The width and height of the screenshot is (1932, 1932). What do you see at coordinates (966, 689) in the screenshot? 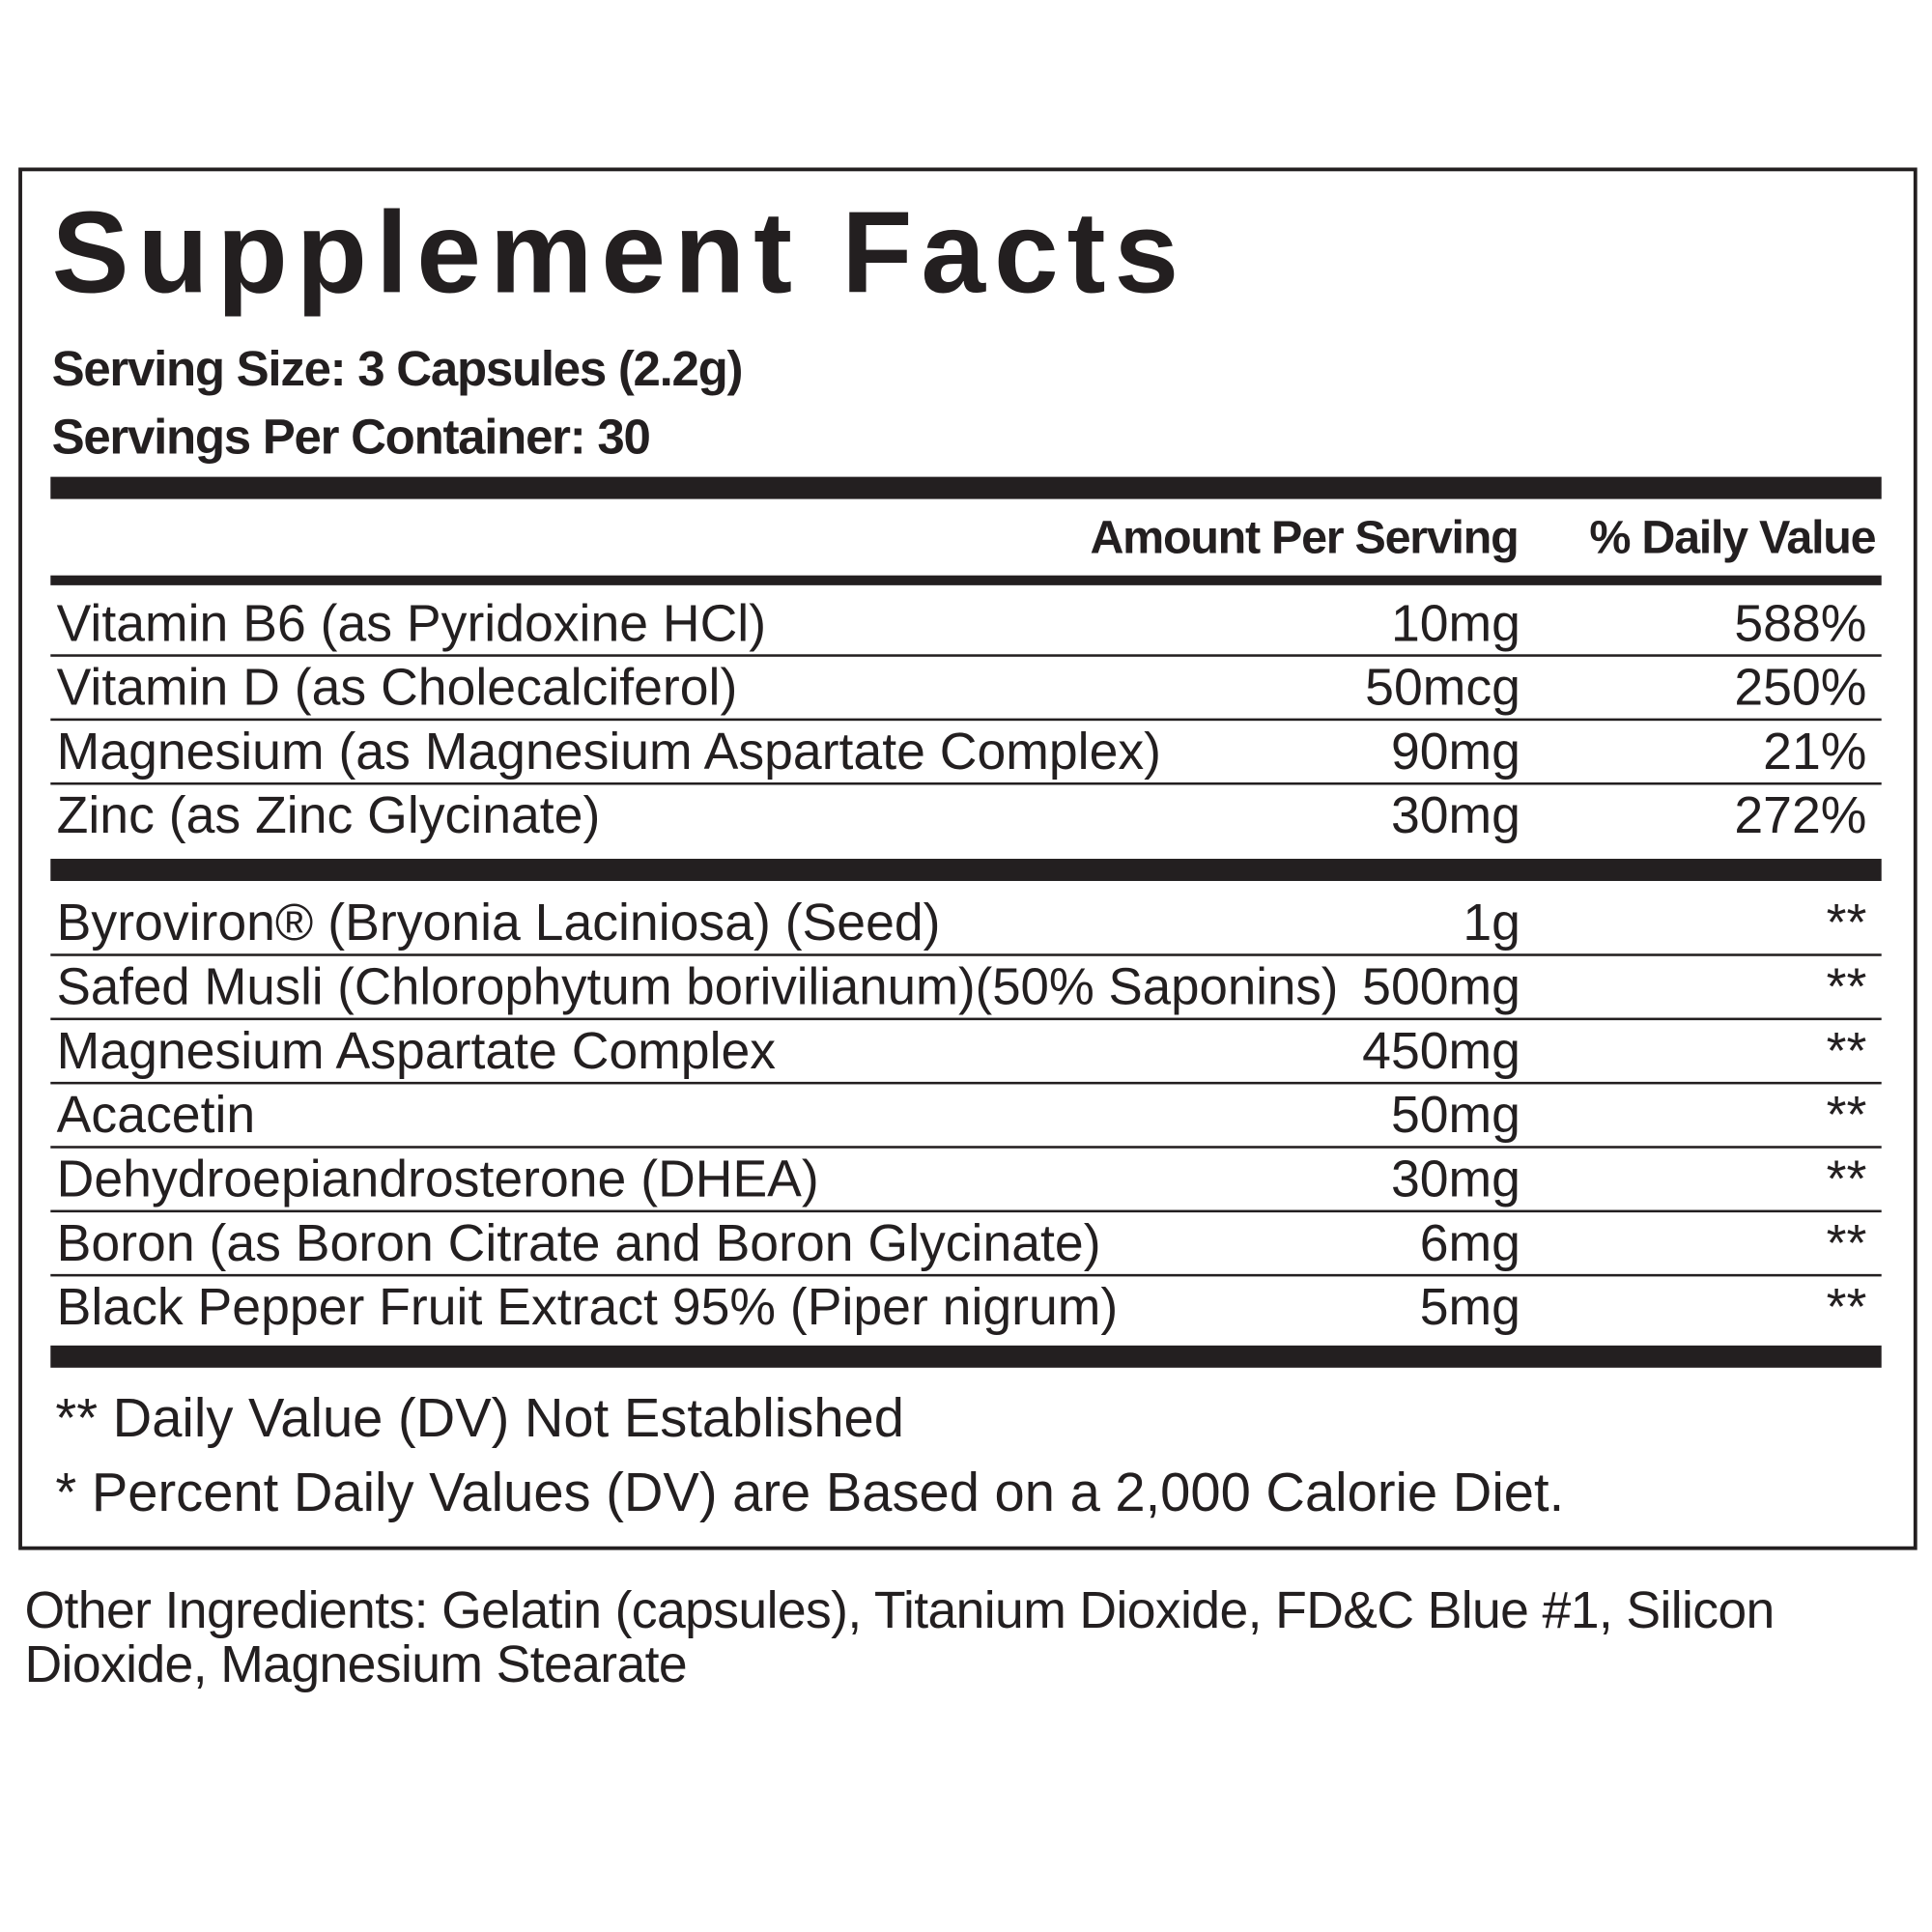
I see `table-row: Vitamin D (as Cholecalciferol) 50mcg 250%` at bounding box center [966, 689].